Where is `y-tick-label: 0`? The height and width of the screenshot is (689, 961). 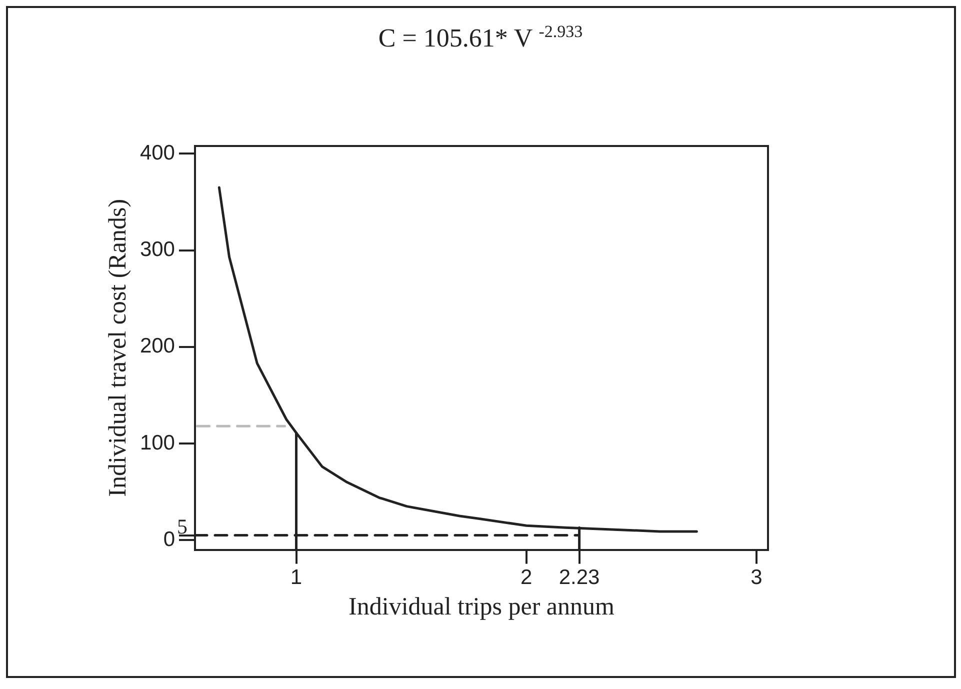
y-tick-label: 0 is located at coordinates (169, 539).